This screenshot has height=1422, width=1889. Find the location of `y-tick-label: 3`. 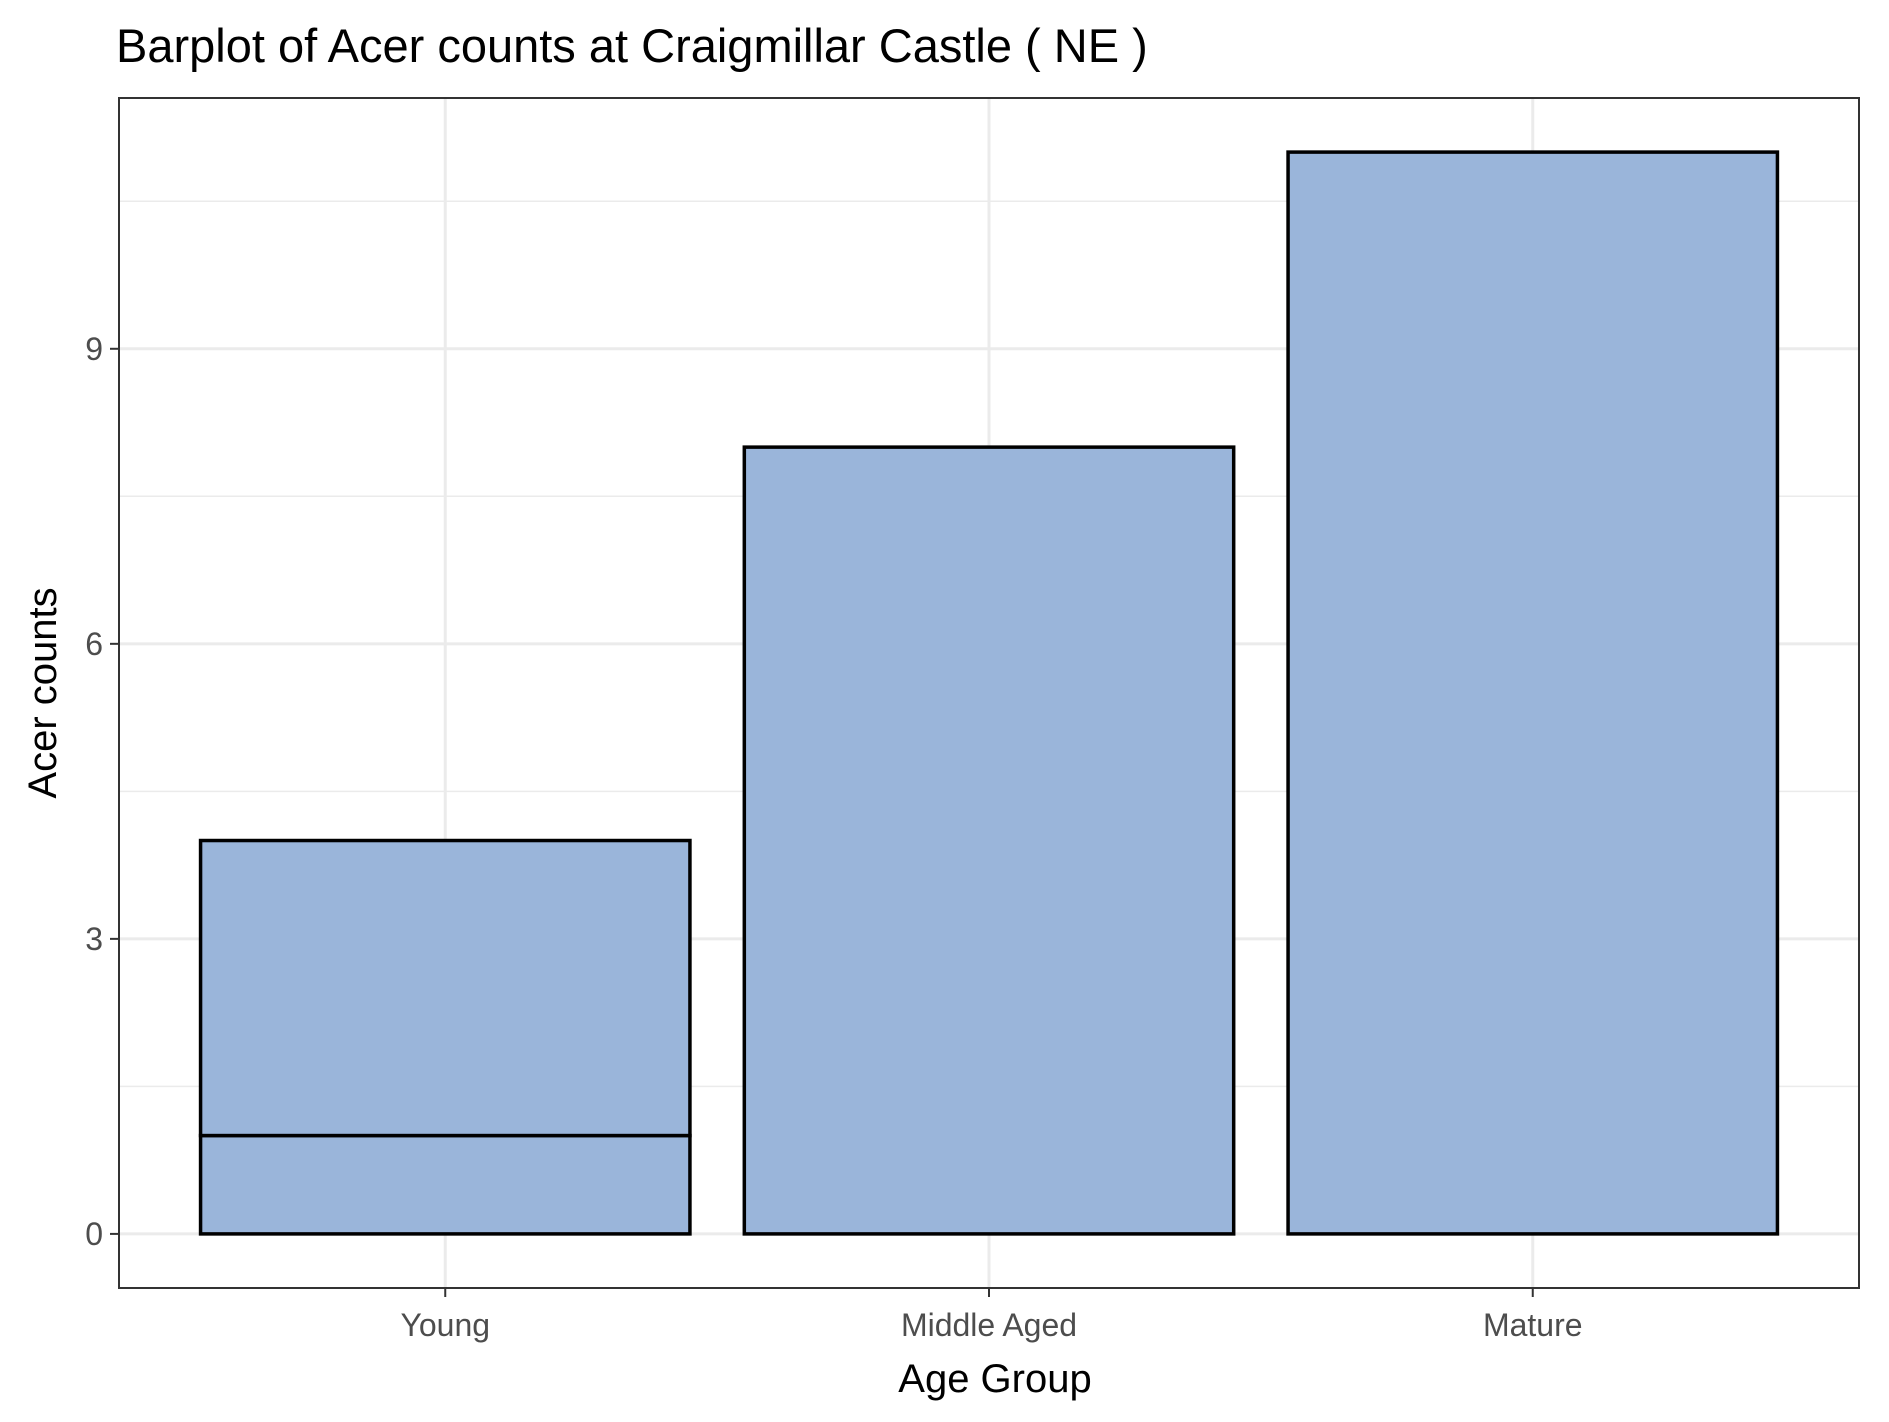

y-tick-label: 3 is located at coordinates (94, 939).